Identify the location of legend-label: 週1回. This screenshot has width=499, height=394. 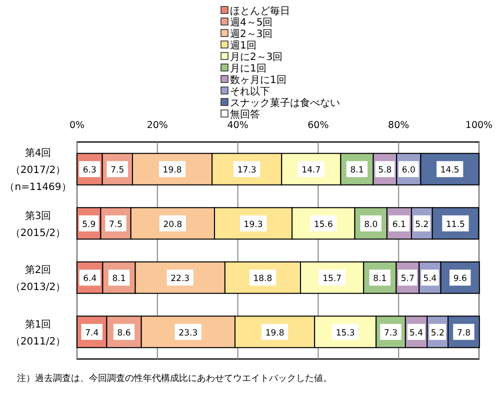
(243, 46).